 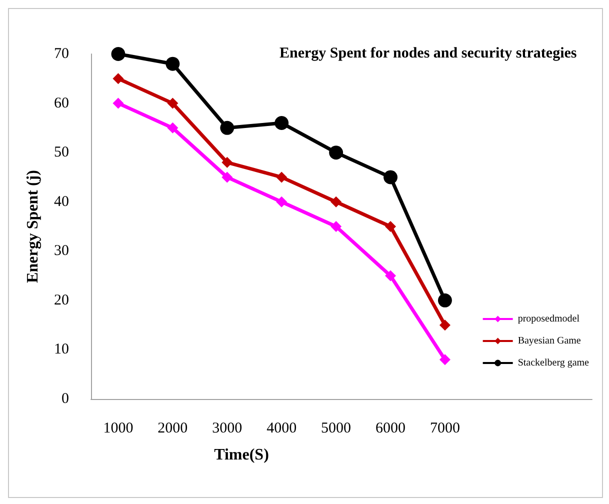 I want to click on legend-label: Stackelberg game, so click(x=554, y=363).